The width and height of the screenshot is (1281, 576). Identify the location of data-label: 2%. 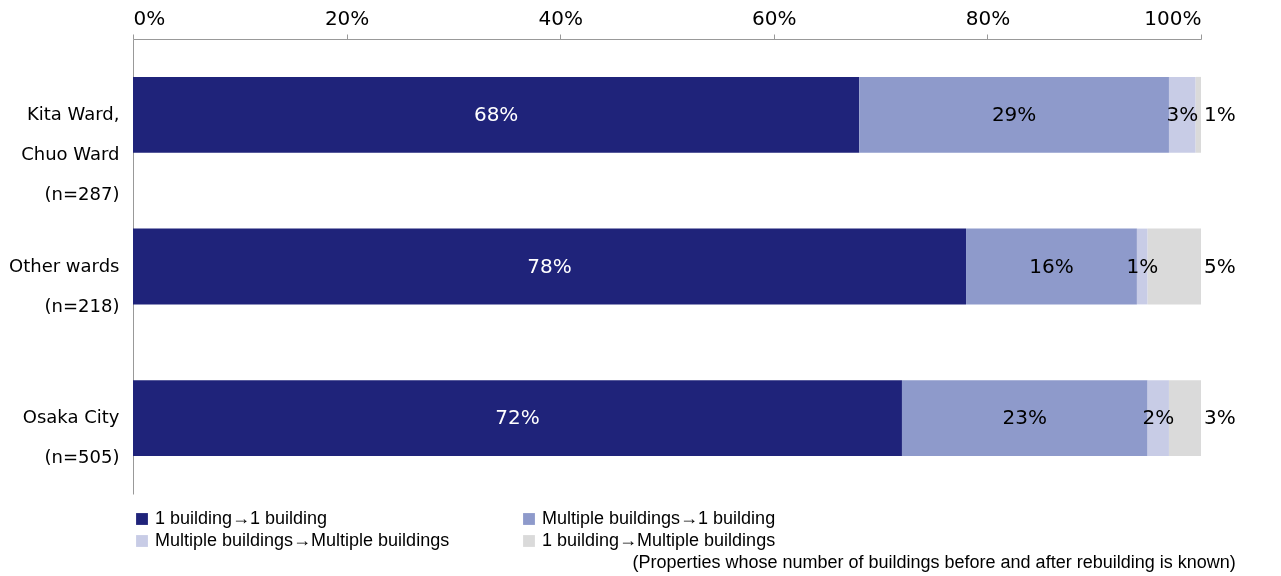
(1158, 417).